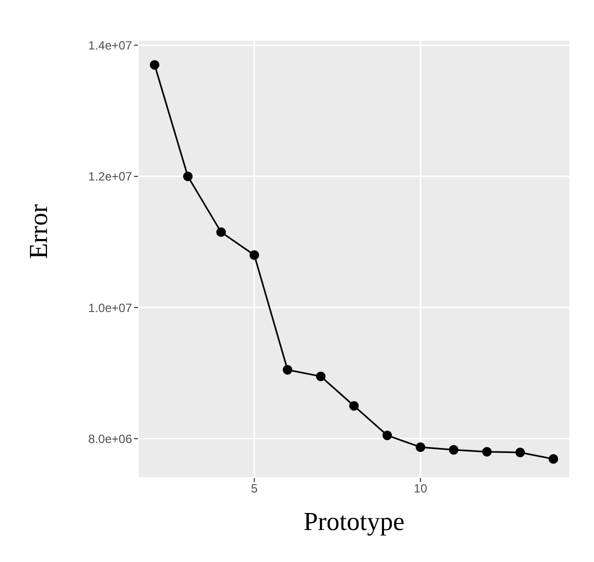 The image size is (594, 562). What do you see at coordinates (110, 45) in the screenshot?
I see `y-tick-label: 1.4e+07` at bounding box center [110, 45].